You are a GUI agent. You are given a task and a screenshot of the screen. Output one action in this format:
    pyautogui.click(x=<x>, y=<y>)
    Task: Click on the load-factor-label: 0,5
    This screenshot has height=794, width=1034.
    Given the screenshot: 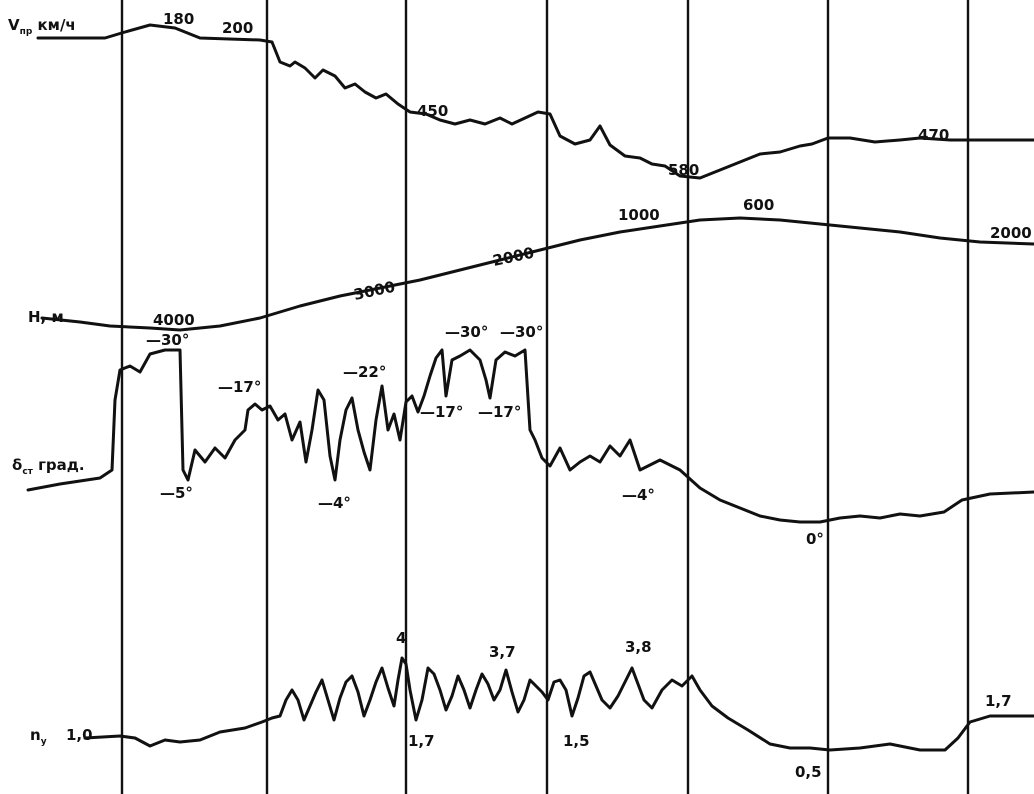 What is the action you would take?
    pyautogui.click(x=808, y=772)
    